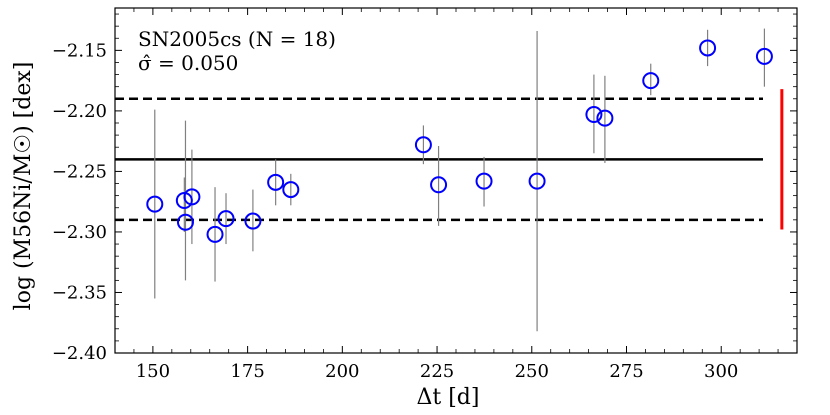 This screenshot has width=830, height=415. What do you see at coordinates (626, 371) in the screenshot?
I see `x-tick-label: 275` at bounding box center [626, 371].